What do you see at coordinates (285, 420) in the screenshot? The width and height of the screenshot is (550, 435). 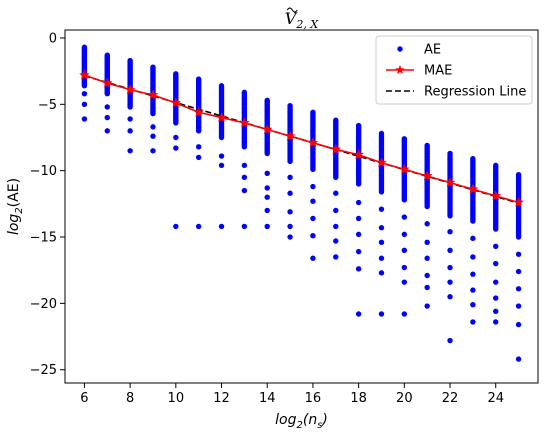 I see `x-axis-label-main: log` at bounding box center [285, 420].